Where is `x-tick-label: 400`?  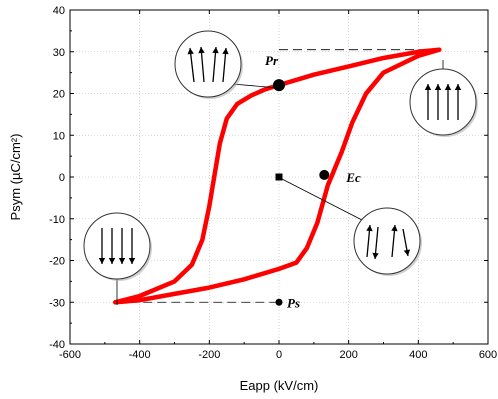
x-tick-label: 400 is located at coordinates (418, 355).